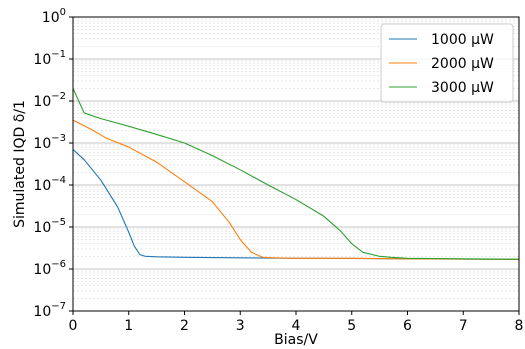 Image resolution: width=525 pixels, height=349 pixels. What do you see at coordinates (49, 58) in the screenshot?
I see `y-tick-label: 10⁻¹` at bounding box center [49, 58].